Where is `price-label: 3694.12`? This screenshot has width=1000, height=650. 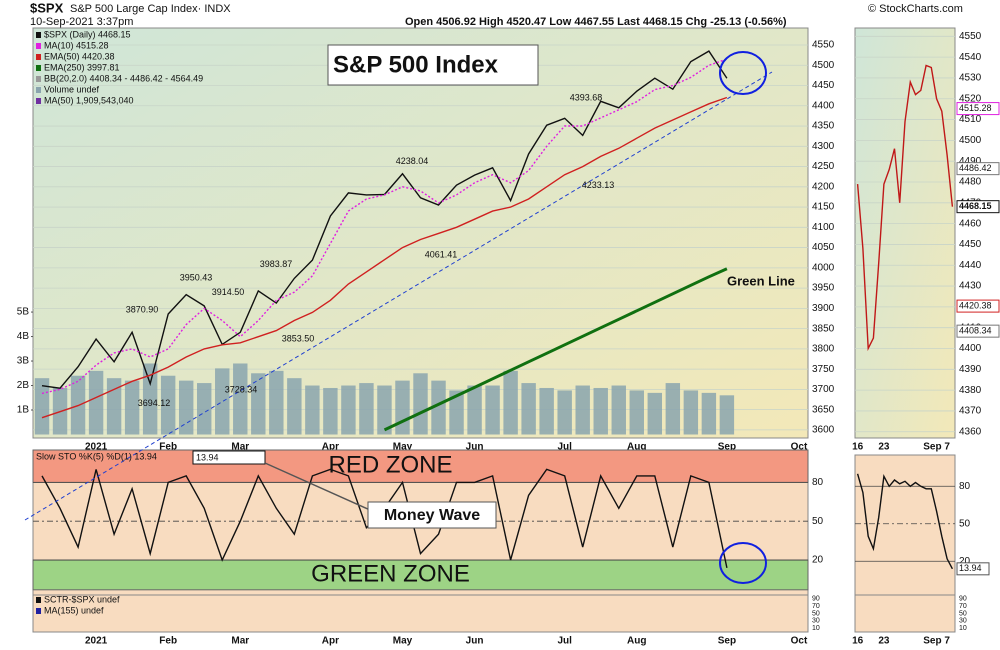
price-label: 3694.12 is located at coordinates (154, 403).